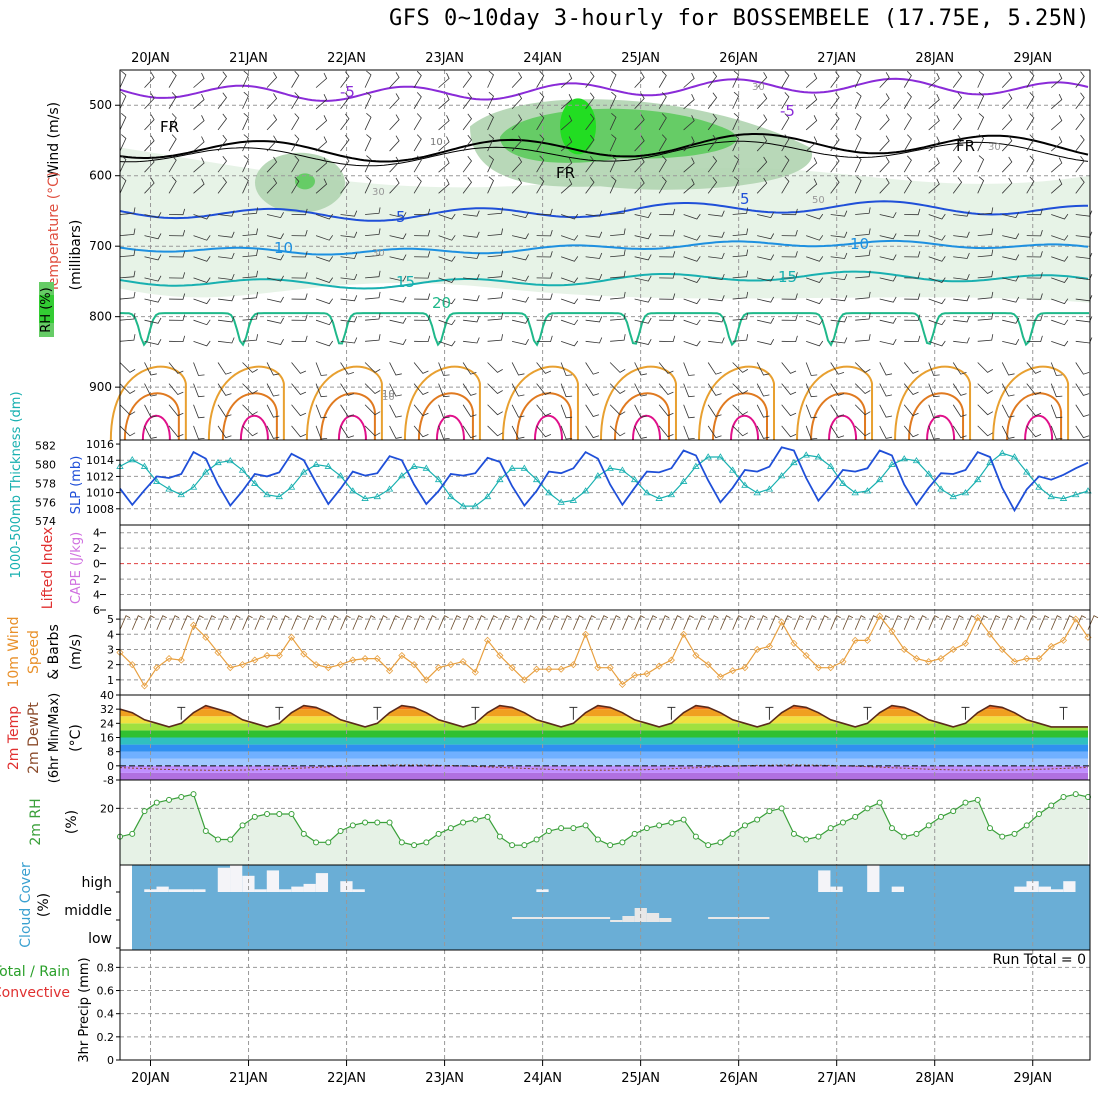 The height and width of the screenshot is (1100, 1100). I want to click on thickness-tick-label: 580, so click(45, 465).